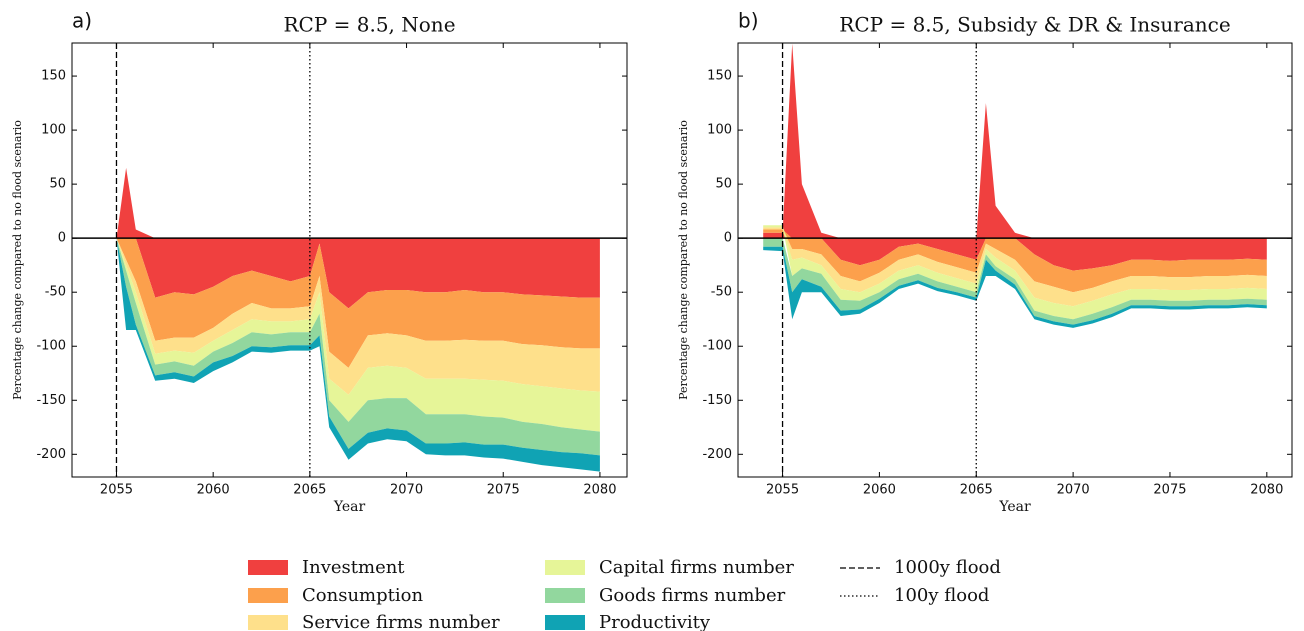 The image size is (1304, 631). I want to click on legend-label: Consumption, so click(362, 595).